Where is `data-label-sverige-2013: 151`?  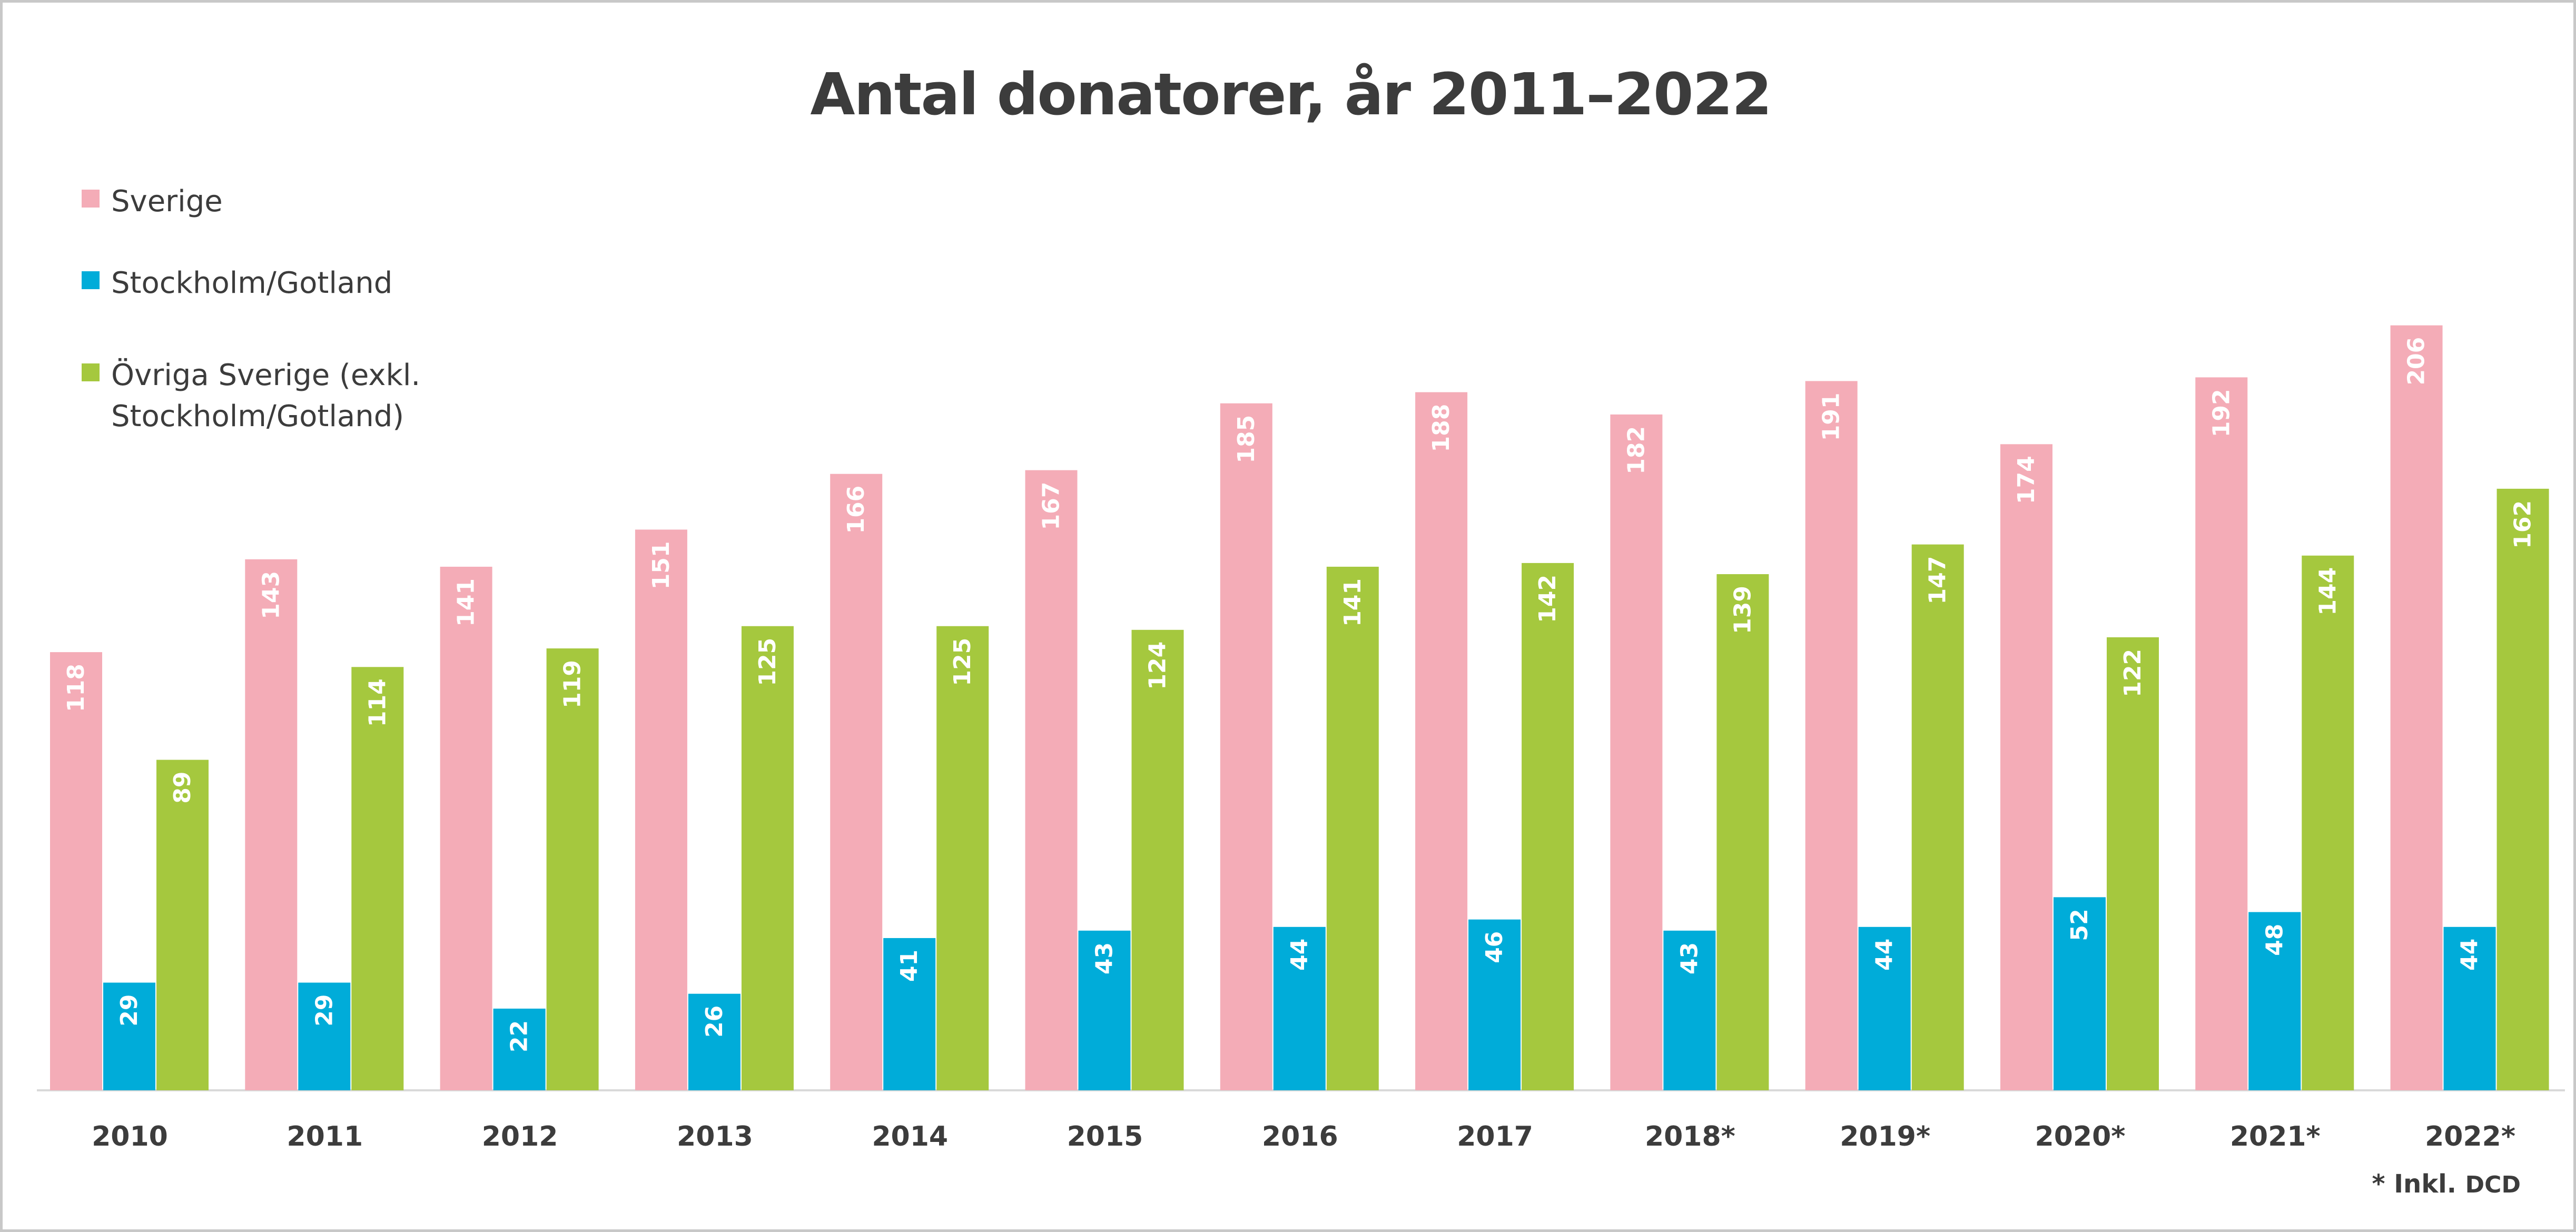
data-label-sverige-2013: 151 is located at coordinates (661, 565).